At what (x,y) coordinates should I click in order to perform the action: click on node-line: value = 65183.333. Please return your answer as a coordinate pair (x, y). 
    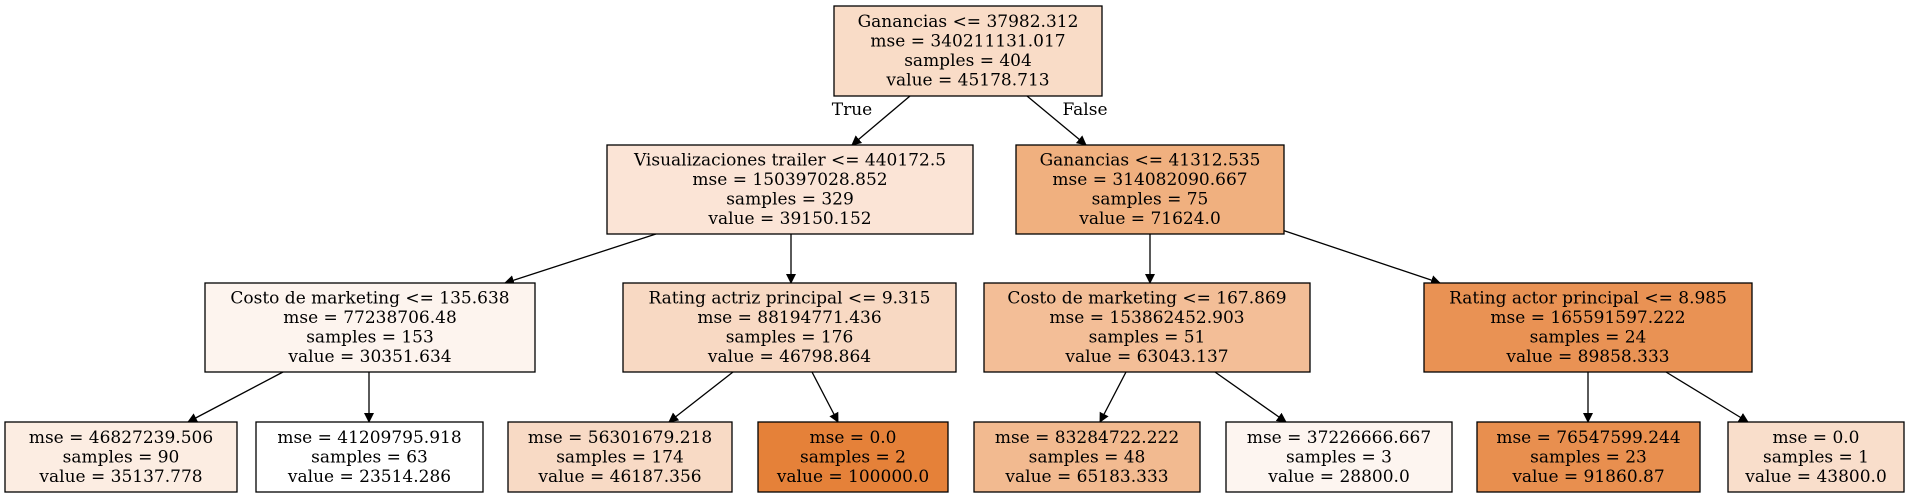
    Looking at the image, I should click on (1086, 477).